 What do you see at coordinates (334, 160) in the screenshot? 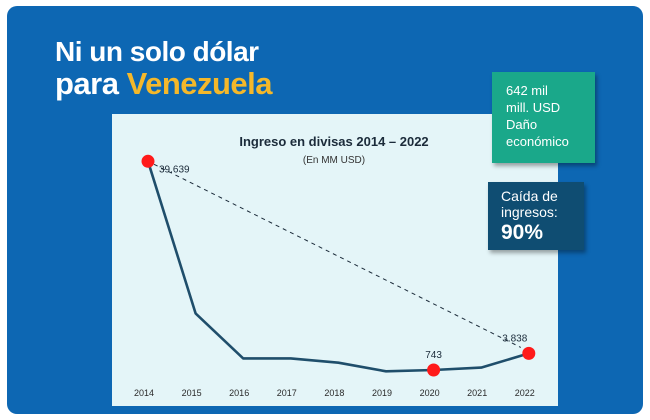
I see `chart-subtitle: (En MM USD)` at bounding box center [334, 160].